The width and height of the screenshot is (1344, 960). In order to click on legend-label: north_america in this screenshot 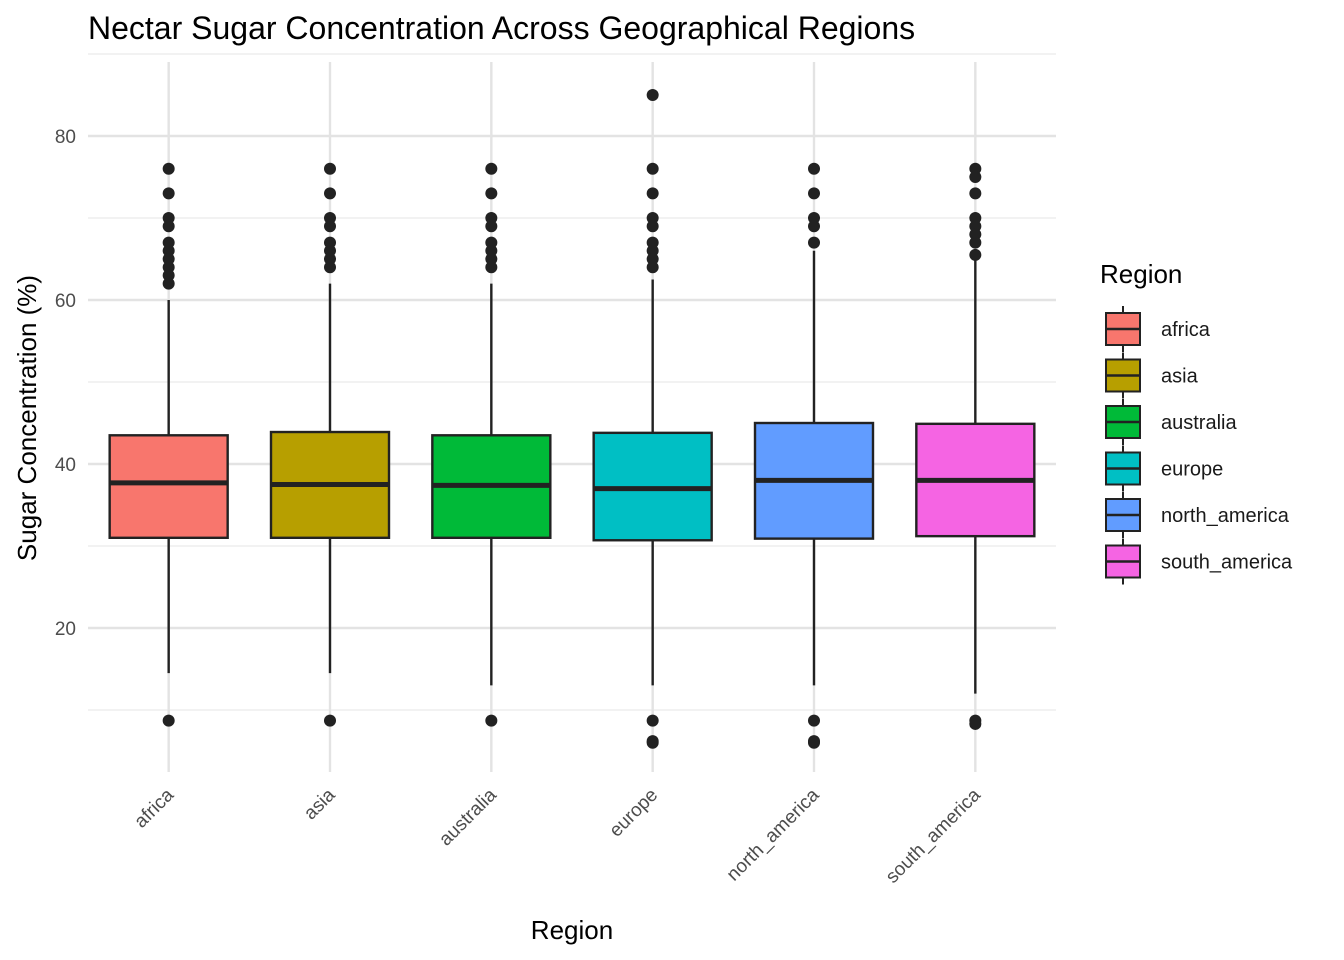, I will do `click(1225, 516)`.